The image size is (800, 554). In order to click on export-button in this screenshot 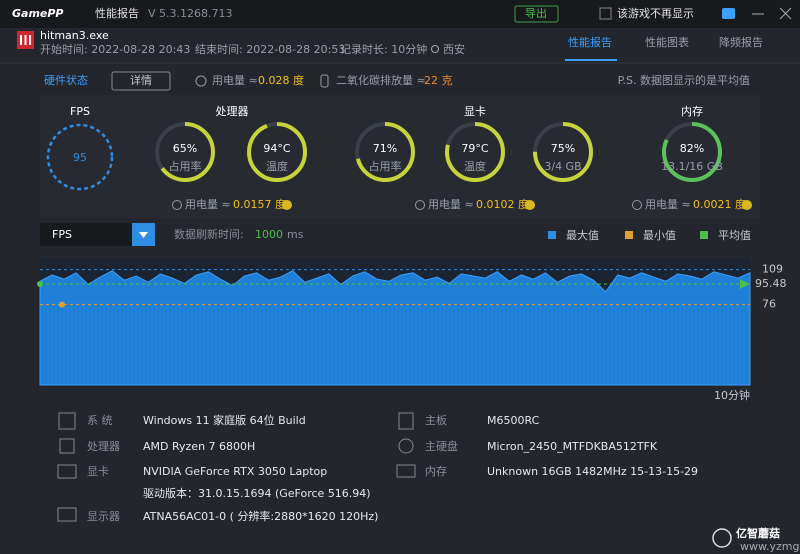, I will do `click(536, 14)`.